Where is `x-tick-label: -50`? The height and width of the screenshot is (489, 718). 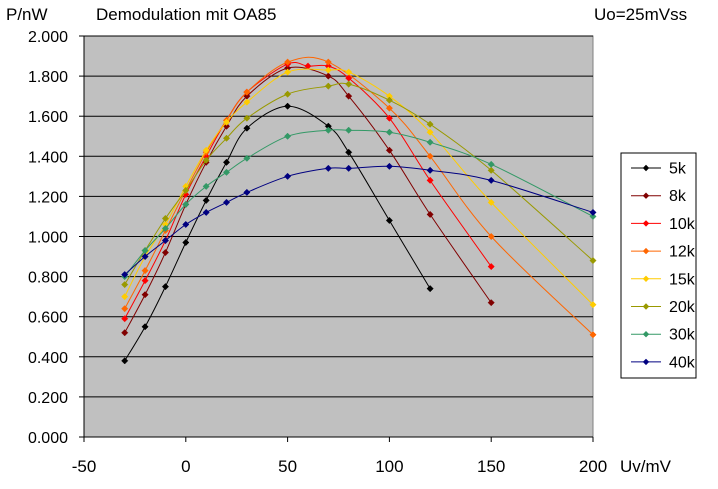 x-tick-label: -50 is located at coordinates (84, 466).